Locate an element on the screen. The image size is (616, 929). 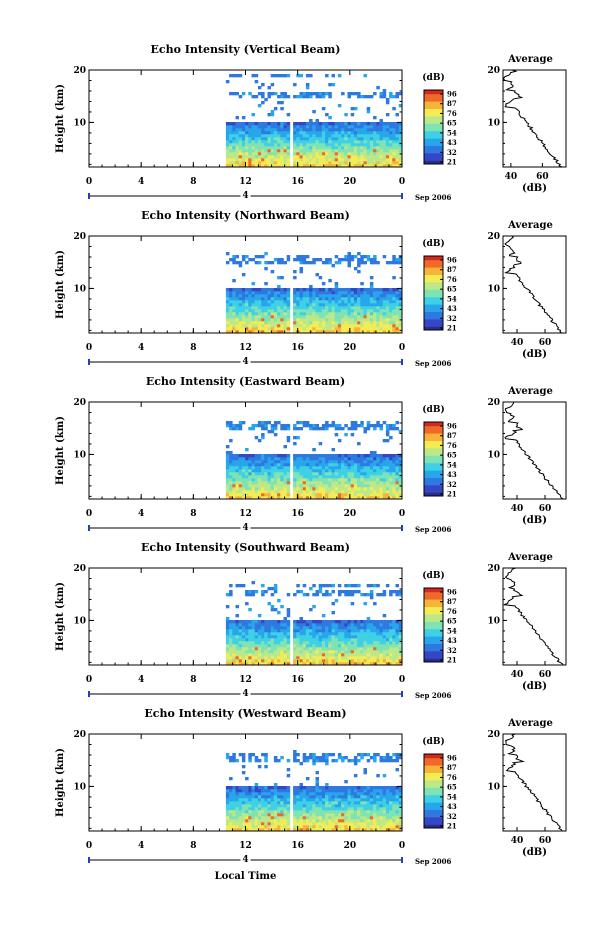
y-tick-label: 10 is located at coordinates (79, 621).